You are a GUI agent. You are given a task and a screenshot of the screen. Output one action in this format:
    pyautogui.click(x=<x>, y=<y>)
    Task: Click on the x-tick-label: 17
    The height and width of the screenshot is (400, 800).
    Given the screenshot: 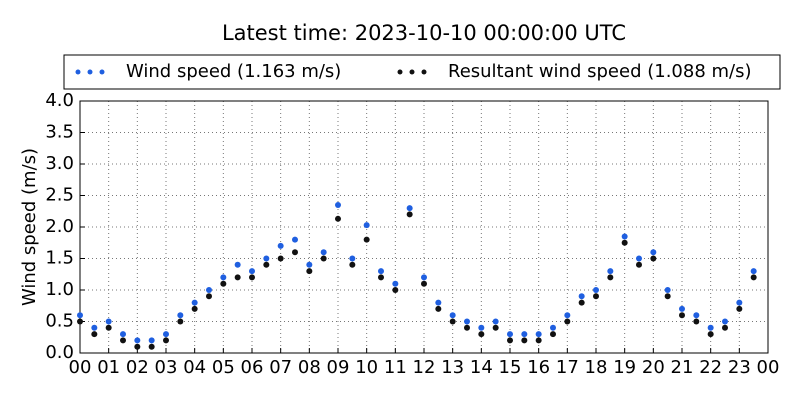 What is the action you would take?
    pyautogui.click(x=567, y=367)
    